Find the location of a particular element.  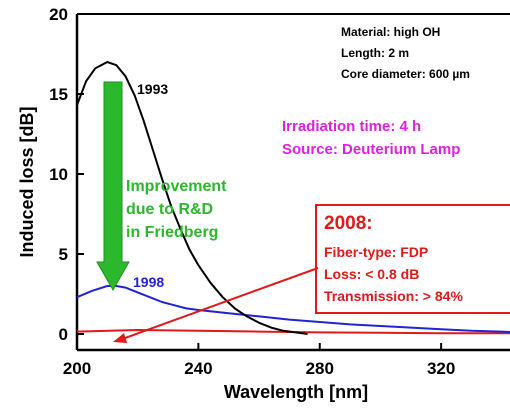

y-tick-label: 5 is located at coordinates (63, 254).